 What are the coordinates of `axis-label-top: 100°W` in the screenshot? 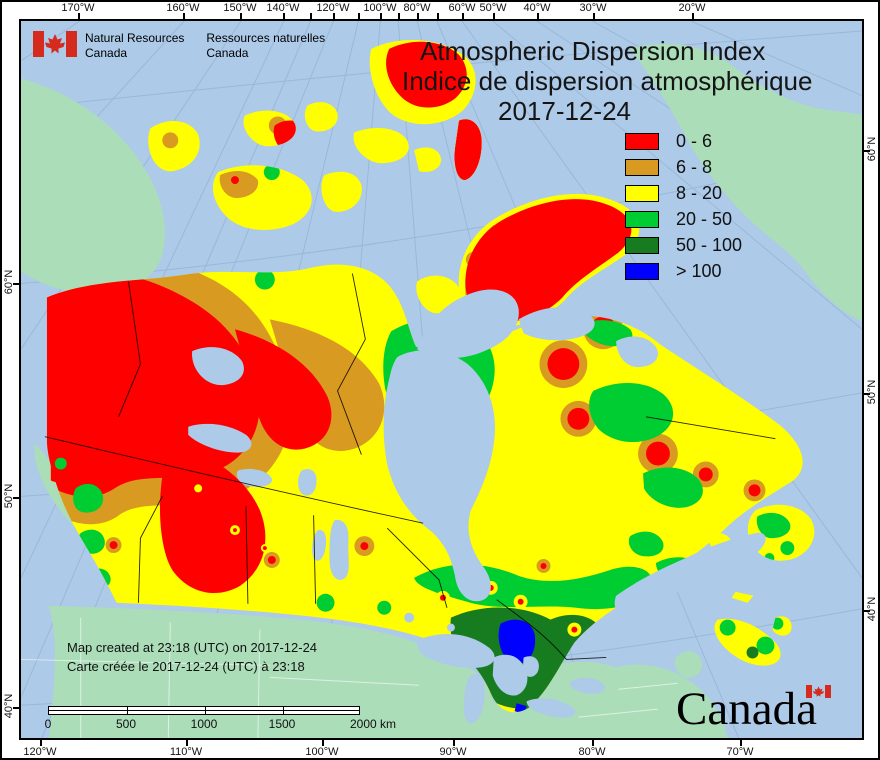 It's located at (380, 8).